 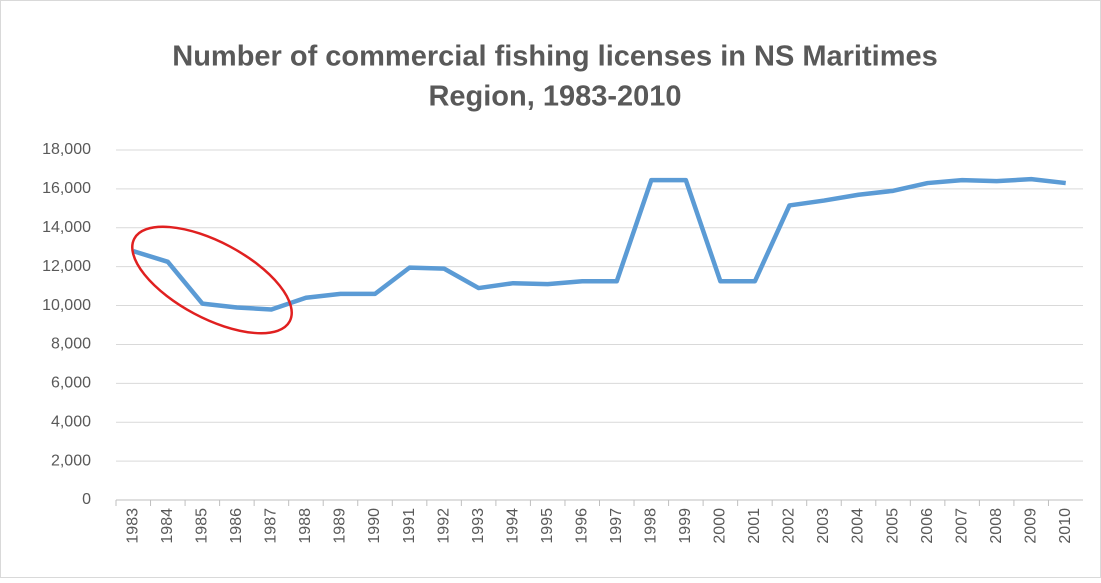 What do you see at coordinates (554, 97) in the screenshot?
I see `chart-title: Region, 1983-2010` at bounding box center [554, 97].